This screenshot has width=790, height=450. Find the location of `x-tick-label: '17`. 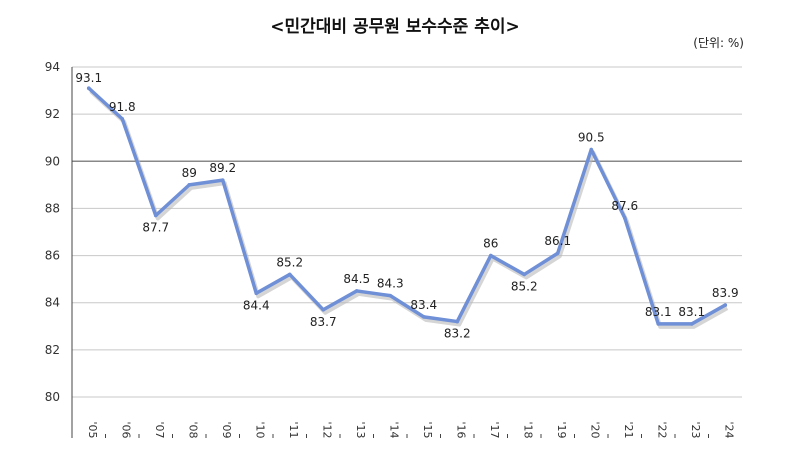

x-tick-label: '17 is located at coordinates (494, 429).